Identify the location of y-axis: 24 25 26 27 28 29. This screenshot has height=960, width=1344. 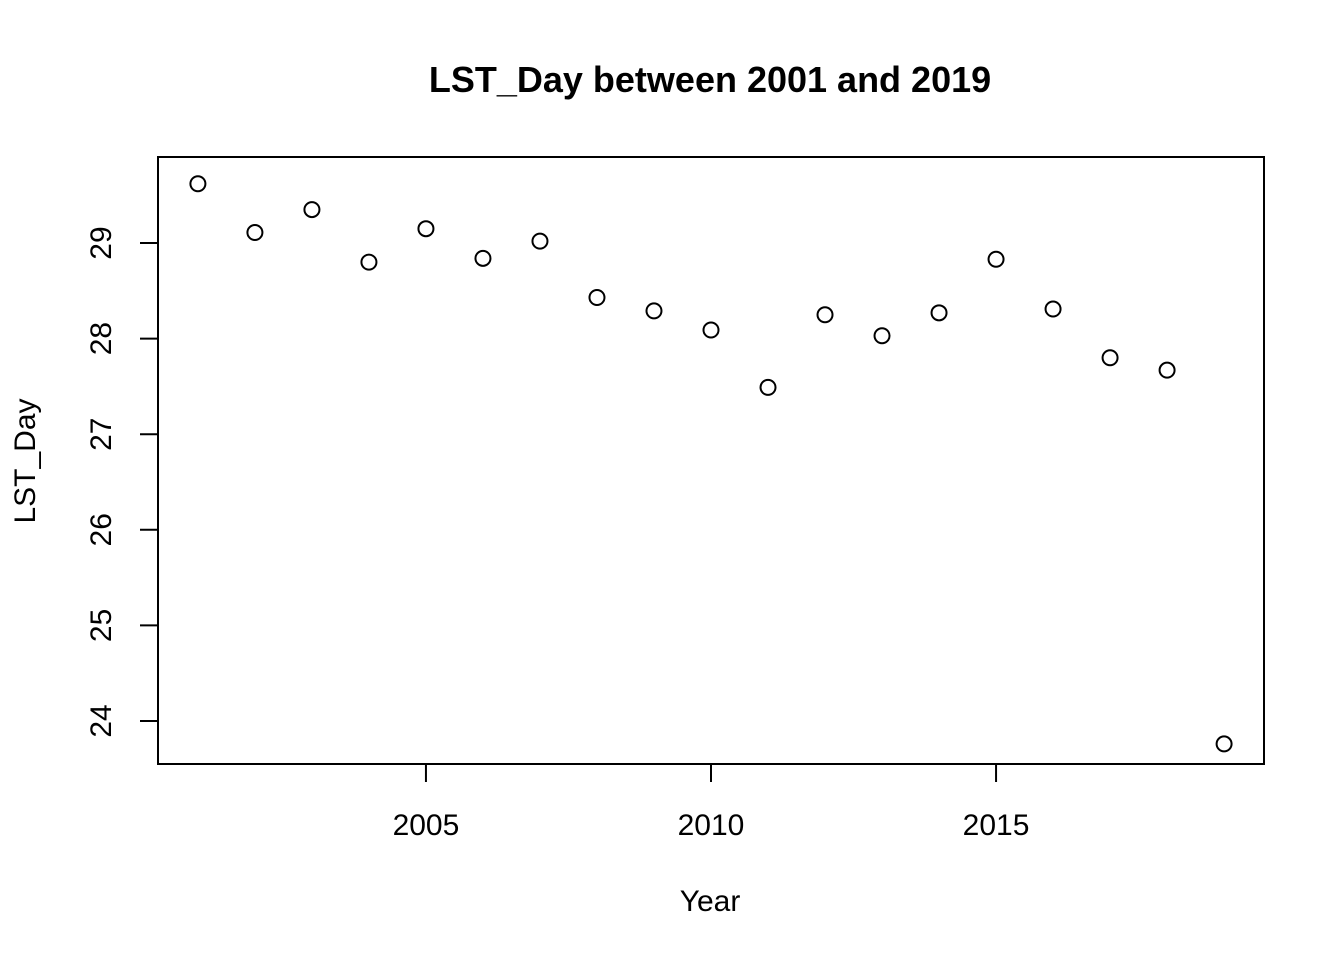
(122, 482).